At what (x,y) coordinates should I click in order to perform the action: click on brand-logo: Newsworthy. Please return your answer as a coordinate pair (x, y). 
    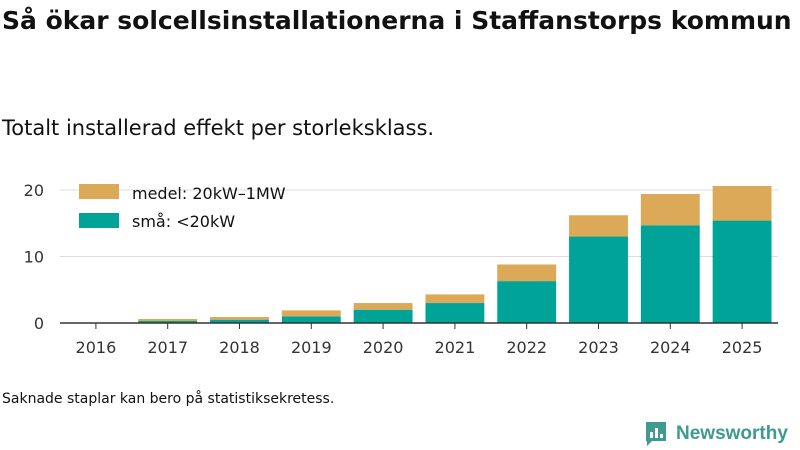
    Looking at the image, I should click on (716, 434).